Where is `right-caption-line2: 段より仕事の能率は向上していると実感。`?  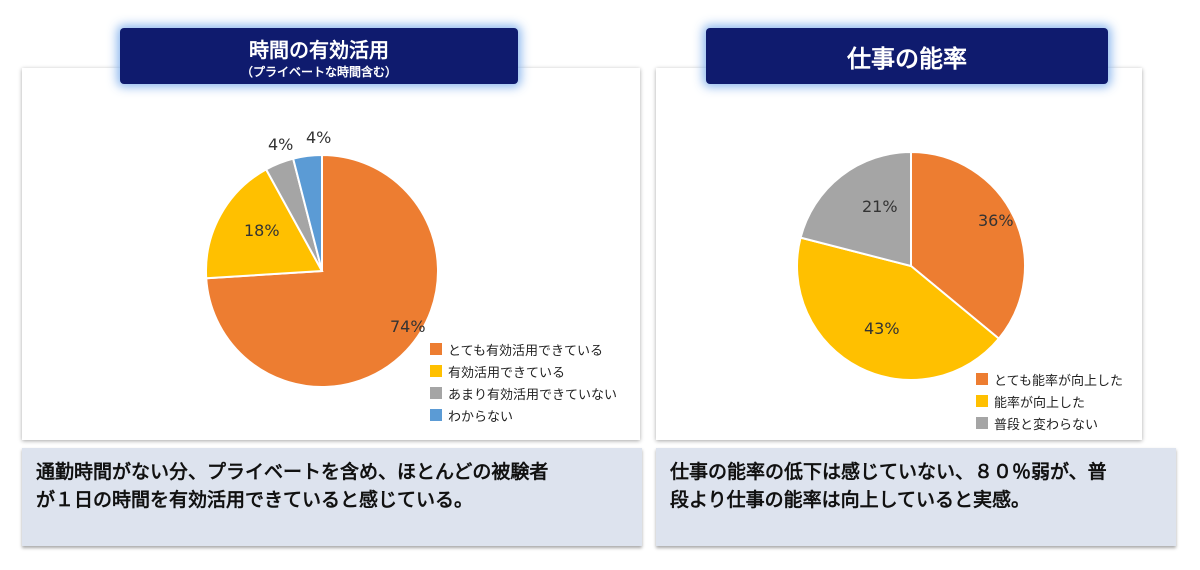
right-caption-line2: 段より仕事の能率は向上していると実感。 is located at coordinates (850, 500).